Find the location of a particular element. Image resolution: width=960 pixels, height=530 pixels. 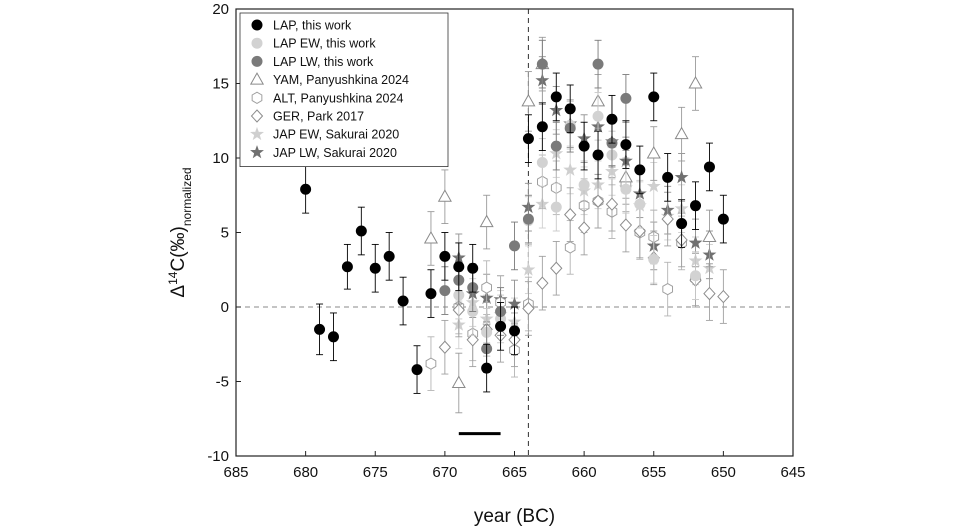

legend-item: LAP, this work is located at coordinates (301, 26).